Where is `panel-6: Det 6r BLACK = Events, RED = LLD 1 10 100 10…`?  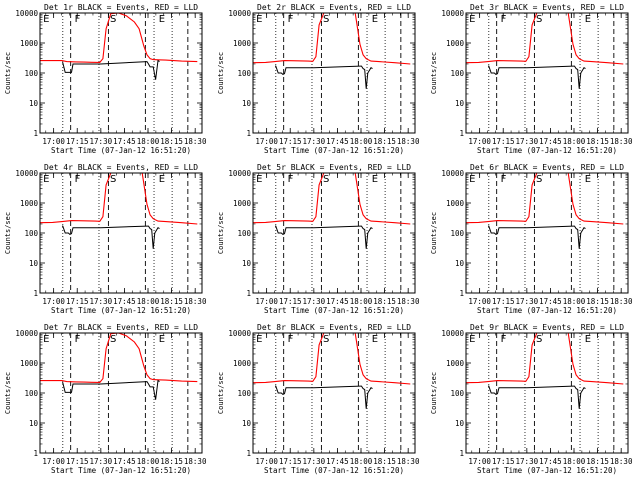
panel-6: Det 6r BLACK = Events, RED = LLD 1 10 100 10… is located at coordinates (531, 239).